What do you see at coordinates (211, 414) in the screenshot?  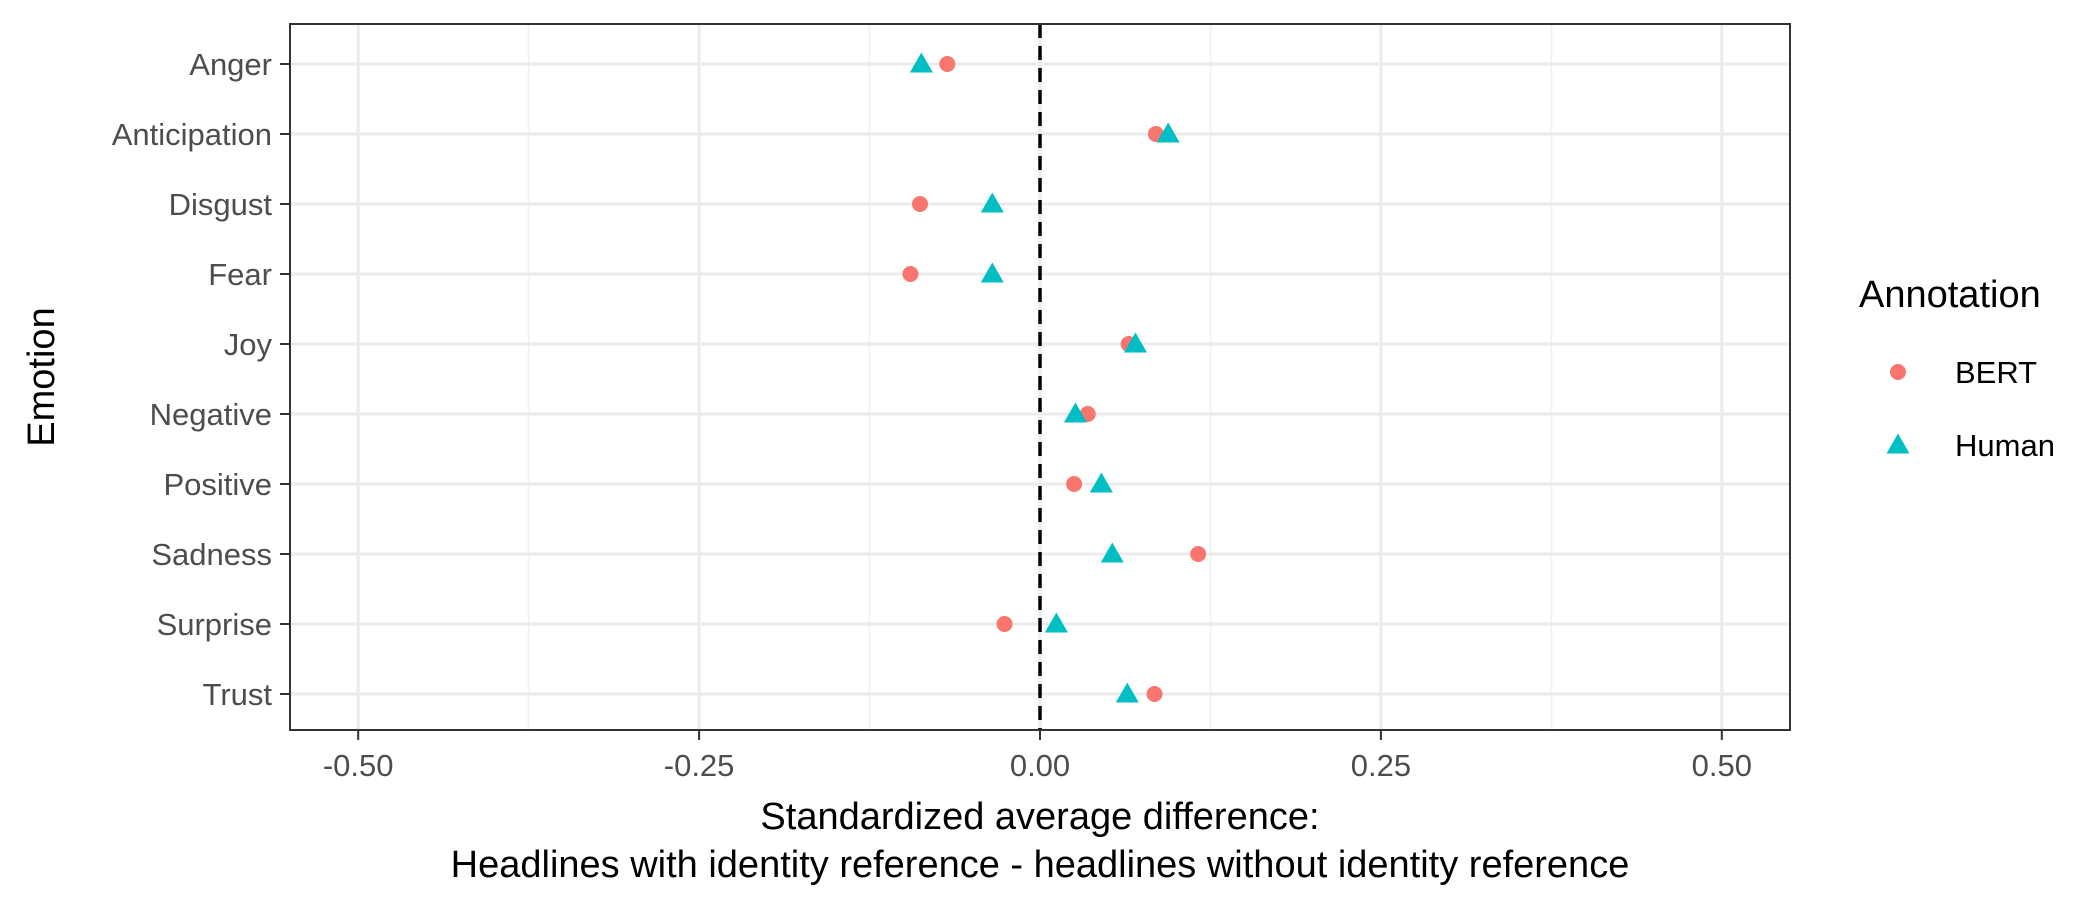 I see `y-tick-label: Negative` at bounding box center [211, 414].